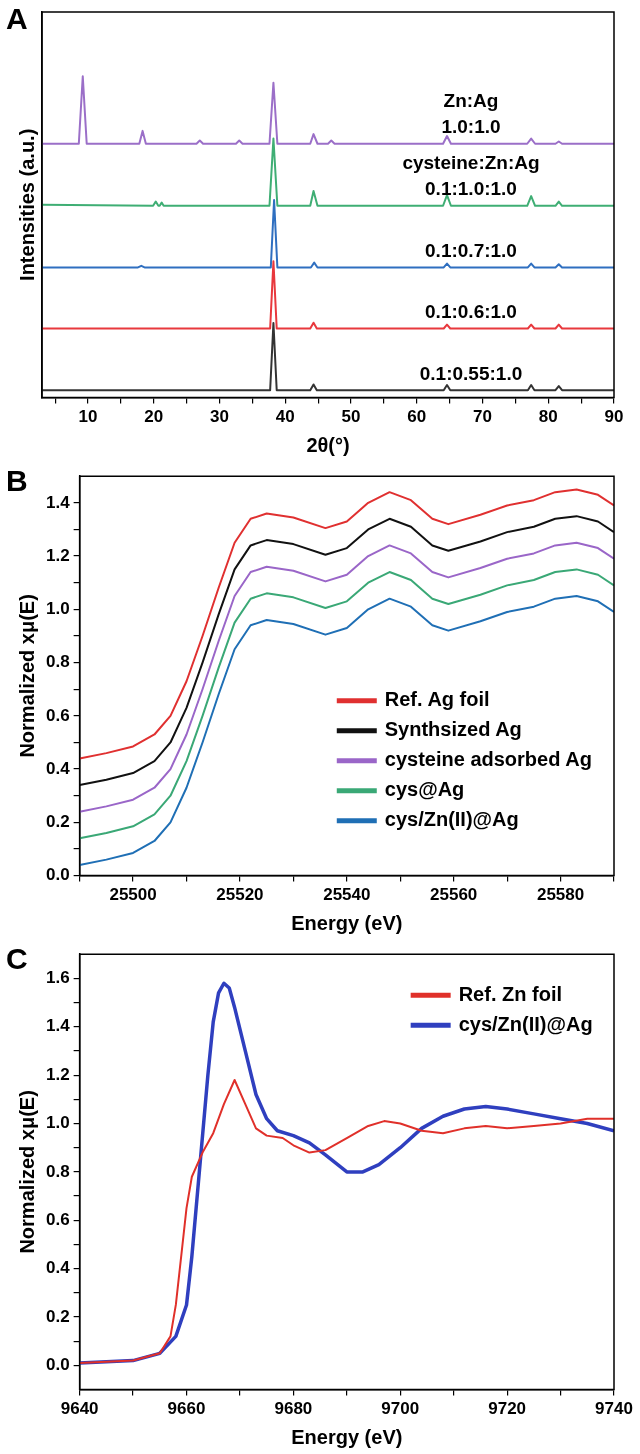 The image size is (640, 1454). What do you see at coordinates (471, 188) in the screenshot?
I see `series-label: 0.1:1.0:1.0` at bounding box center [471, 188].